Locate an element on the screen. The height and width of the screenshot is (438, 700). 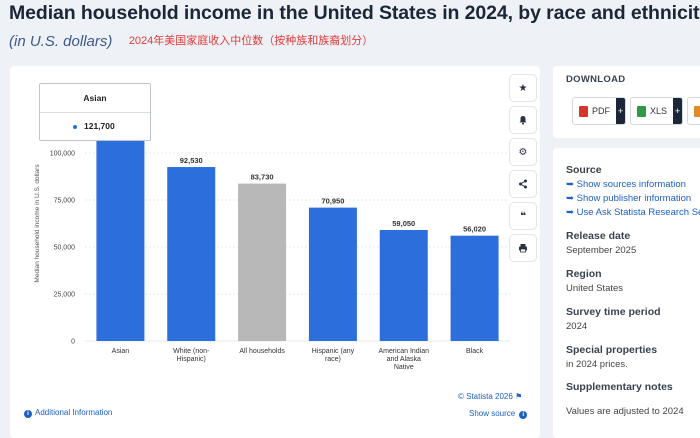
period-section: Survey time period 2024 is located at coordinates (613, 319).